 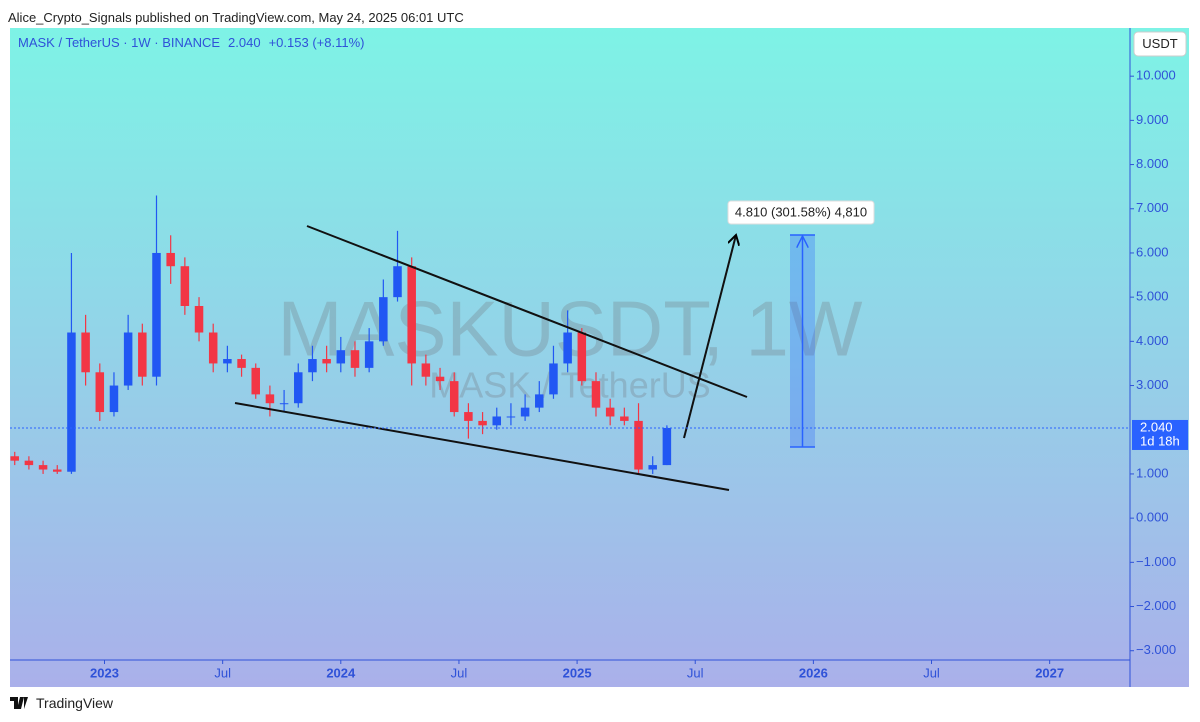 What do you see at coordinates (317, 42) in the screenshot?
I see `legend-change: +0.153 (+8.11%)` at bounding box center [317, 42].